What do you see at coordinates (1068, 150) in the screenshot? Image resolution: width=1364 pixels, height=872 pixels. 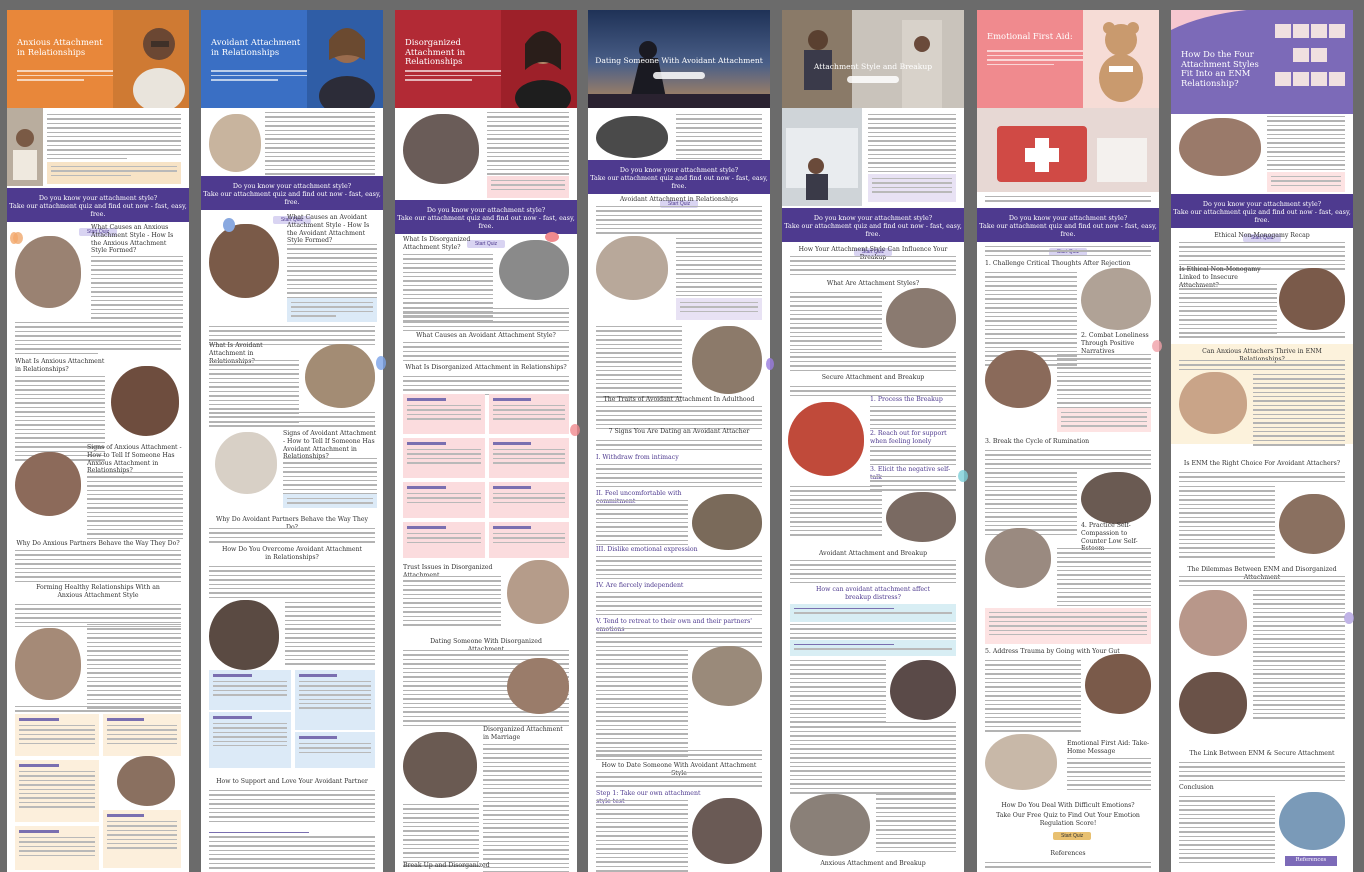 I see `first-aid-photo` at bounding box center [1068, 150].